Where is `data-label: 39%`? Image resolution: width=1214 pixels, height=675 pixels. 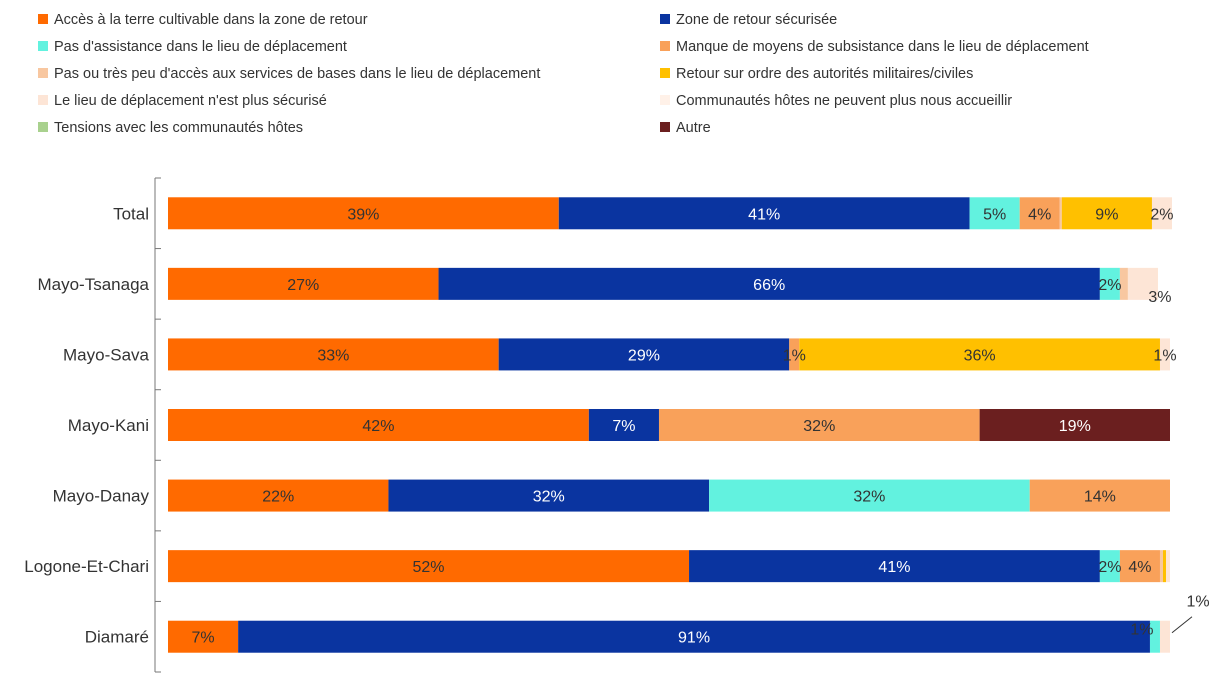
data-label: 39% is located at coordinates (363, 214).